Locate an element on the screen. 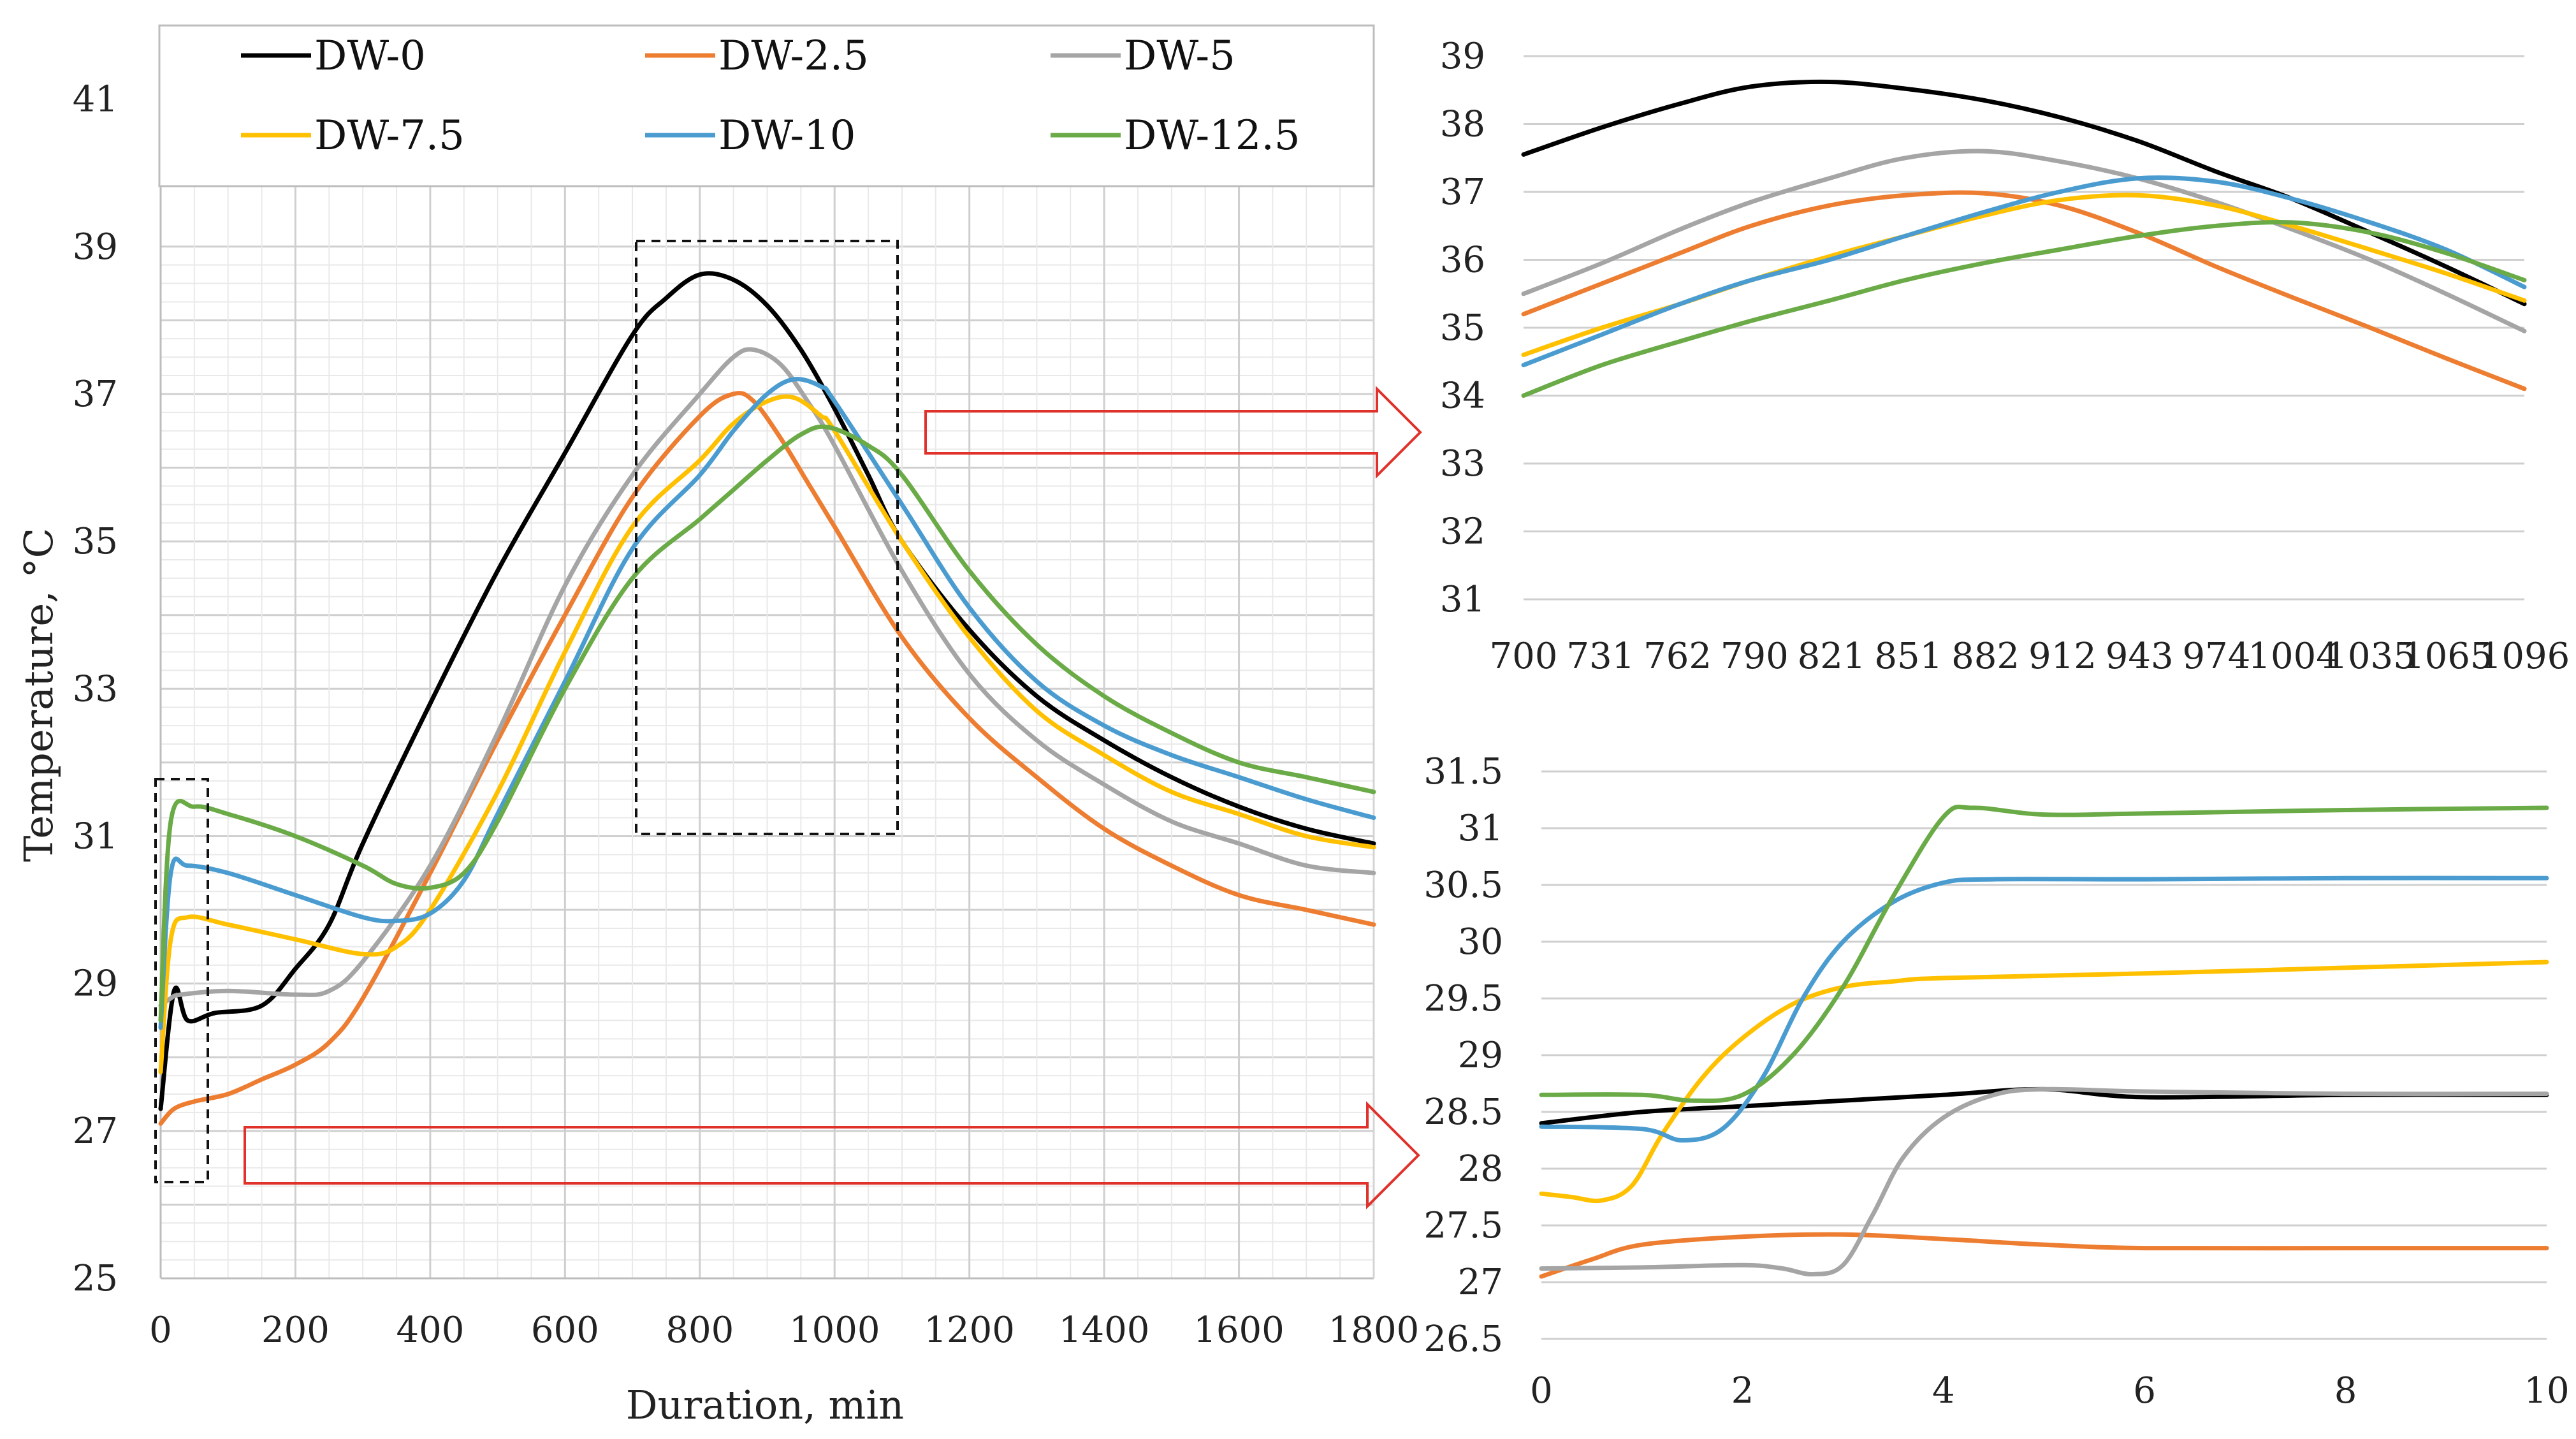  zp-x-tick-label: 762 is located at coordinates (1677, 656).